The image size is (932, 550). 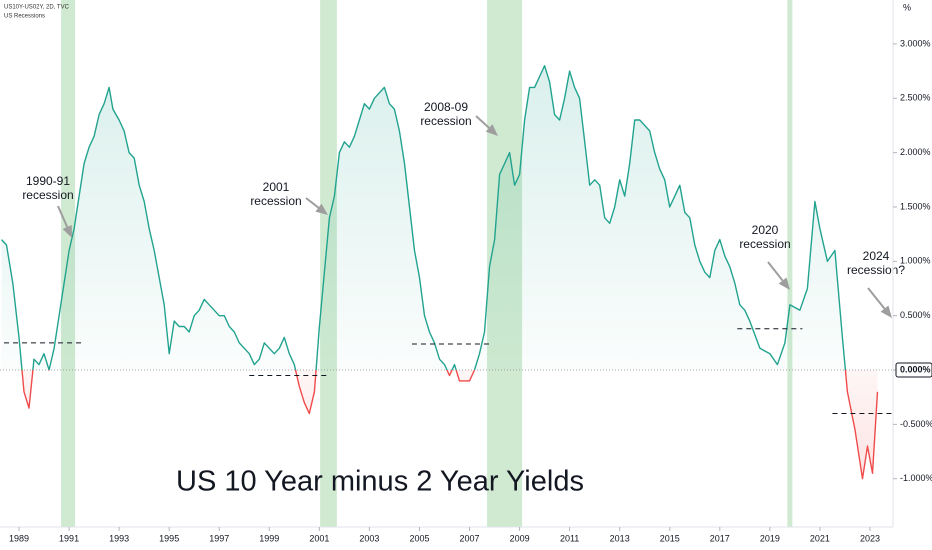 I want to click on recession-legend: US Recessions, so click(x=24, y=17).